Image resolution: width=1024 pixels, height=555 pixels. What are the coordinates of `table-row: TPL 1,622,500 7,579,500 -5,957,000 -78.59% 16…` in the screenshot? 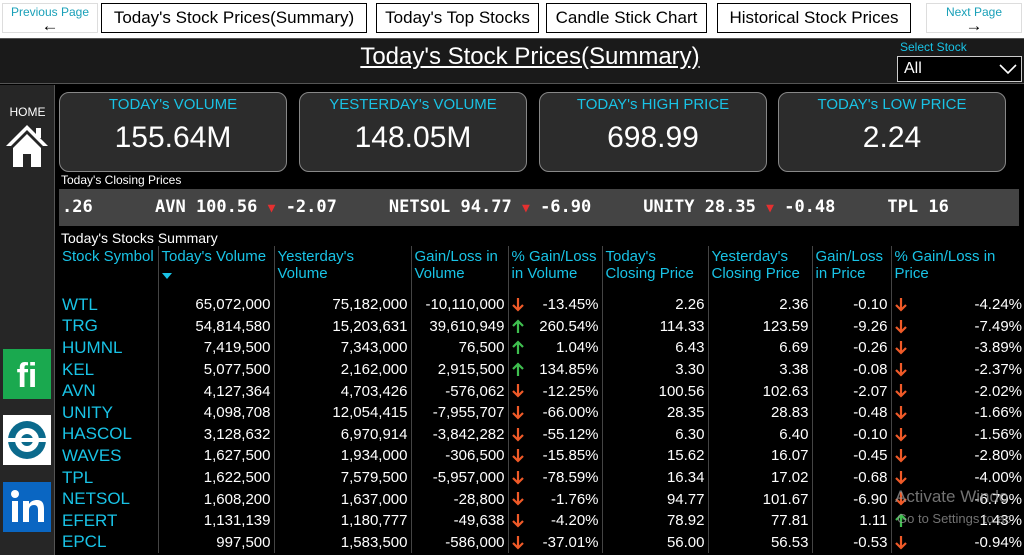 It's located at (541, 477).